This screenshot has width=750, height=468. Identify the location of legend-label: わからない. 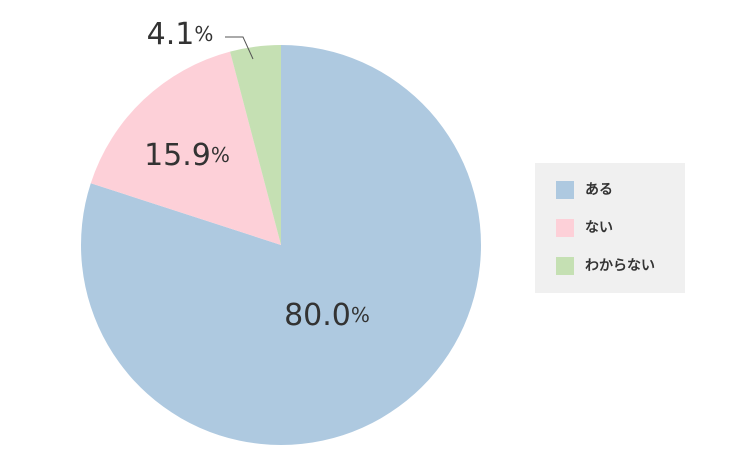
(620, 266).